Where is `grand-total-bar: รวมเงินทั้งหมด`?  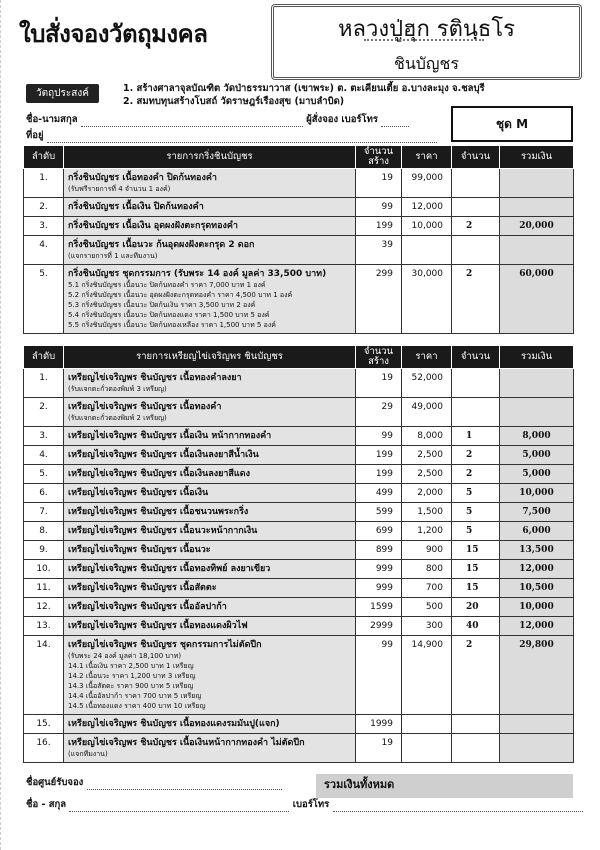
grand-total-bar: รวมเงินทั้งหมด is located at coordinates (444, 786).